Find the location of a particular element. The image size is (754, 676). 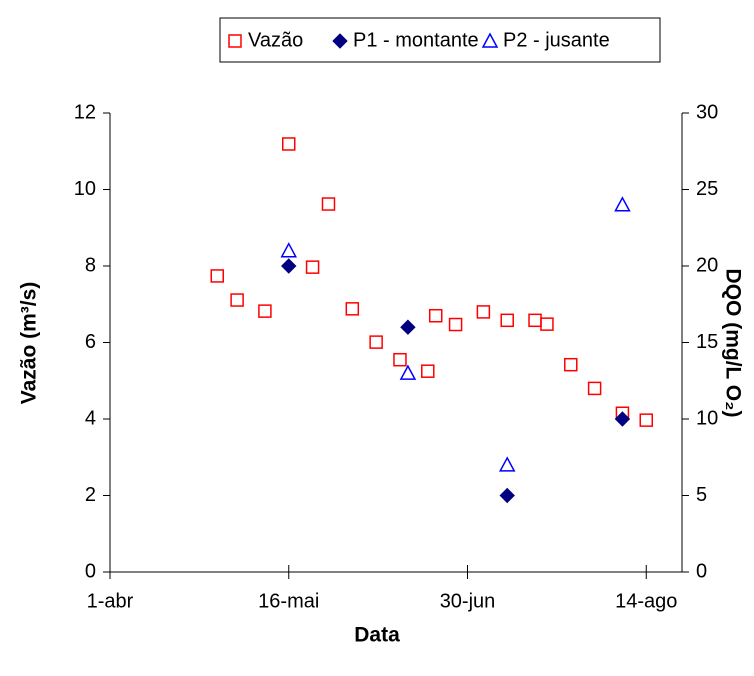

y2-tick-label: 20 is located at coordinates (707, 265).